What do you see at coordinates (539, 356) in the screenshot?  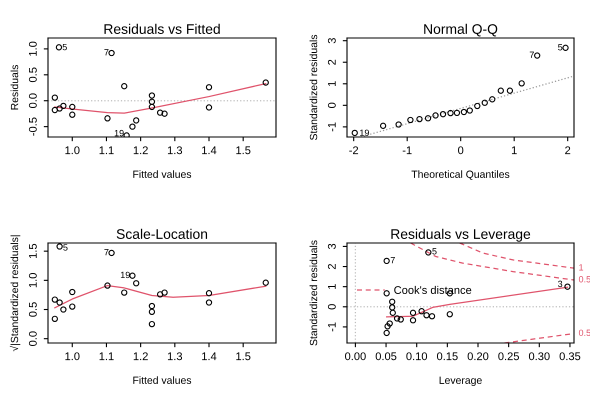 I see `x-tick-label: 0.30` at bounding box center [539, 356].